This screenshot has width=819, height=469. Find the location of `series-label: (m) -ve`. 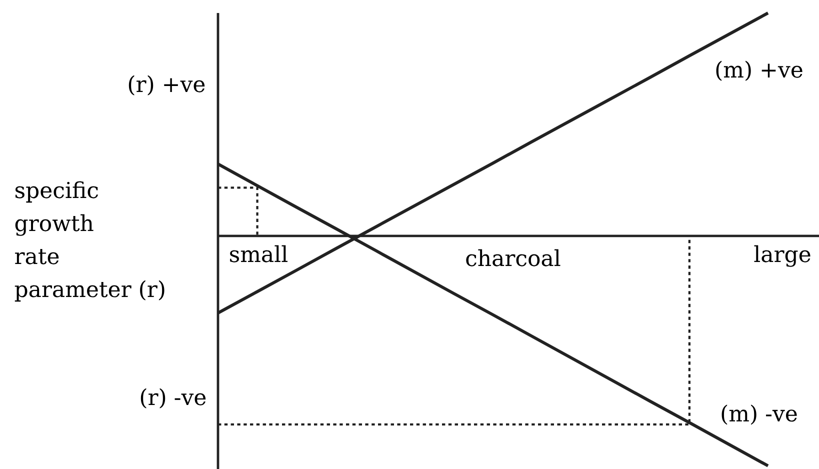

series-label: (m) -ve is located at coordinates (759, 414).